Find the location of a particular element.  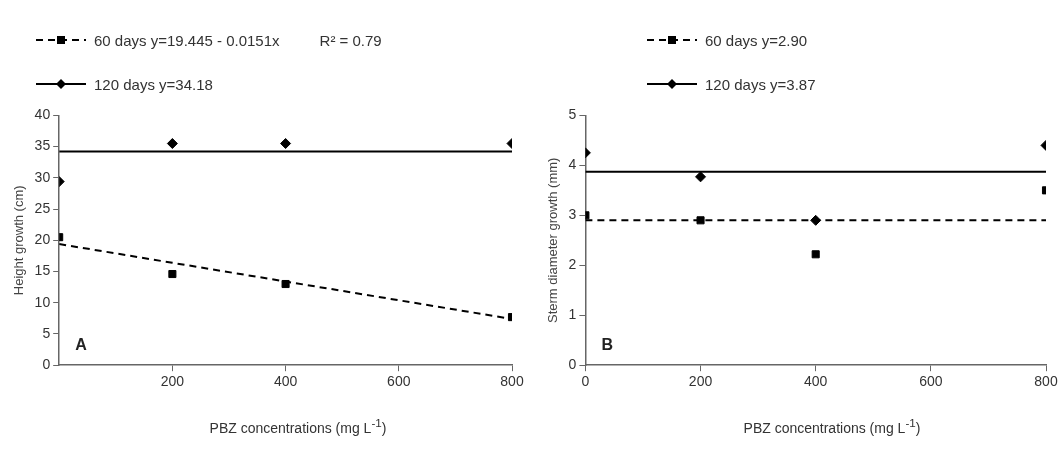

y-tick-label: 1 is located at coordinates (572, 314).